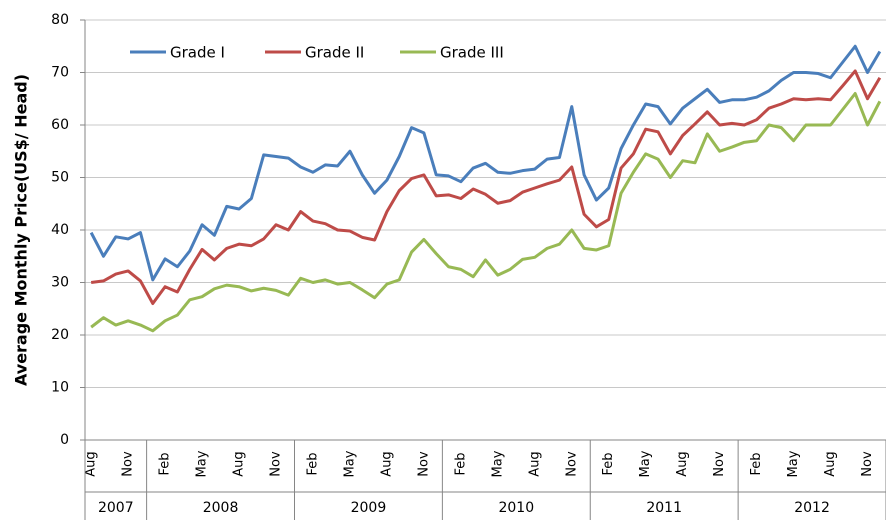  I want to click on x-group-label: 2012, so click(812, 508).